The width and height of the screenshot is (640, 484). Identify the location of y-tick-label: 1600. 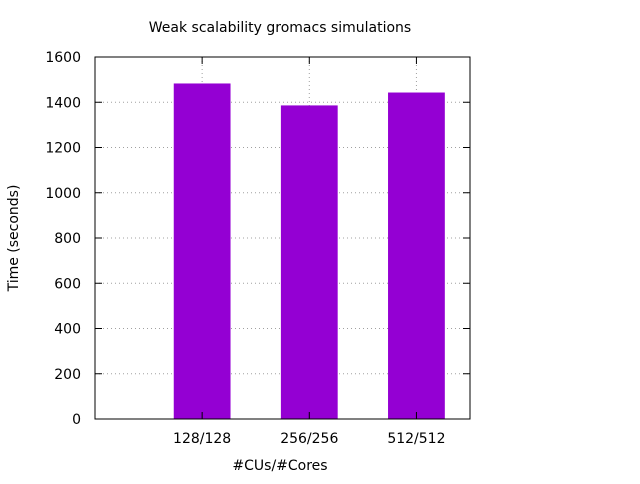
(63, 58).